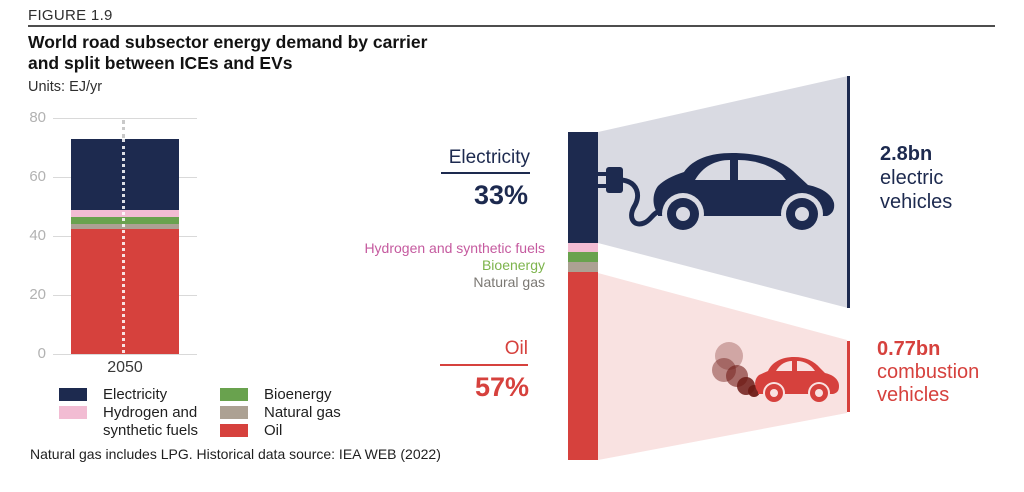 This screenshot has width=1024, height=492. I want to click on legend-swatch-natural-gas, so click(234, 412).